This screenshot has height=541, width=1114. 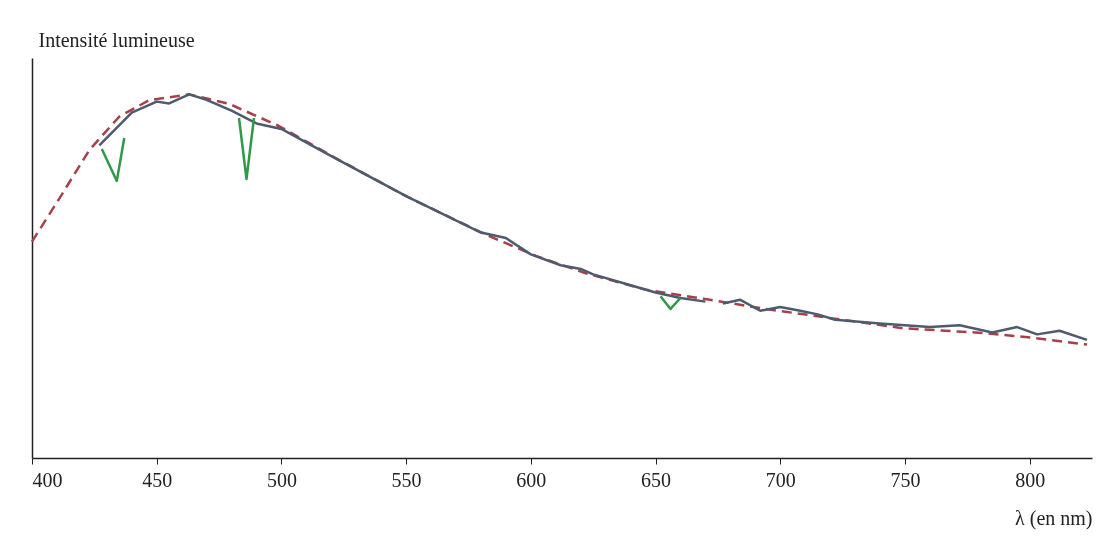 I want to click on y-axis-title: Intensité lumineuse, so click(x=116, y=39).